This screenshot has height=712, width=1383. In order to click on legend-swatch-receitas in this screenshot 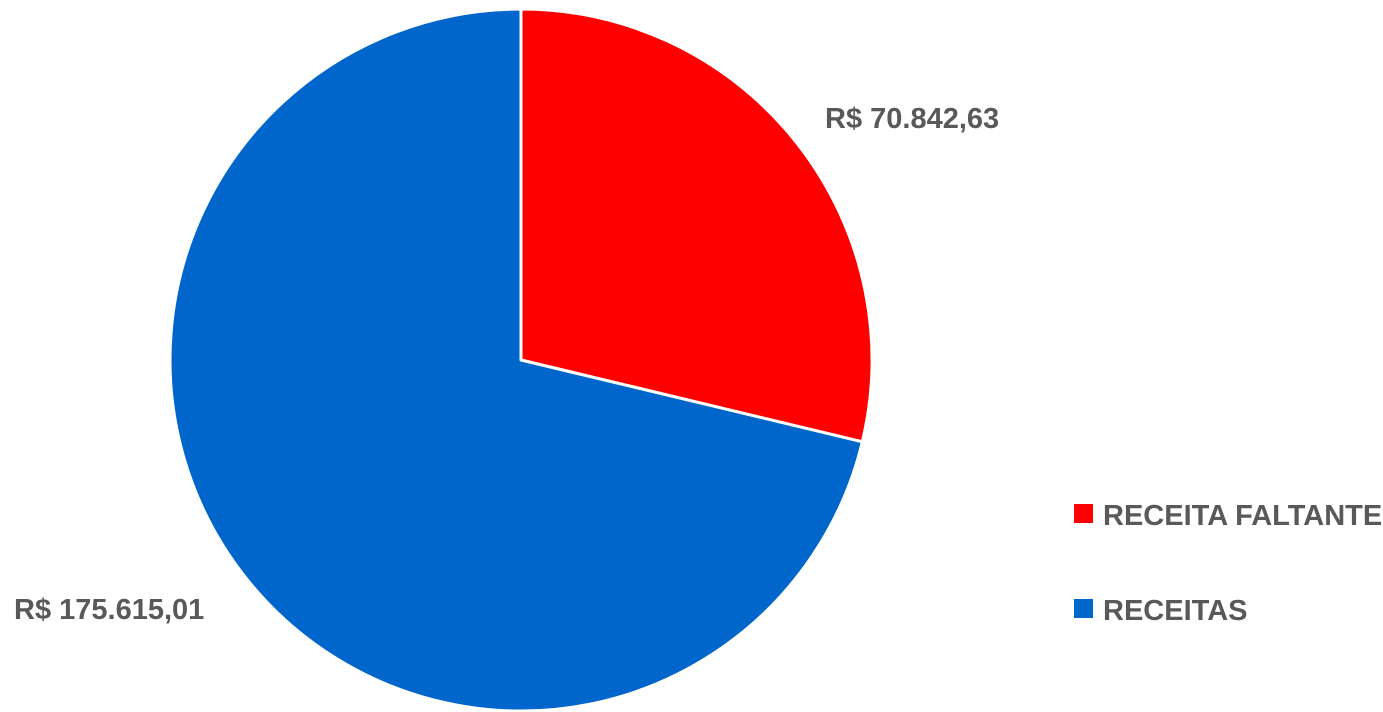, I will do `click(1083, 608)`.